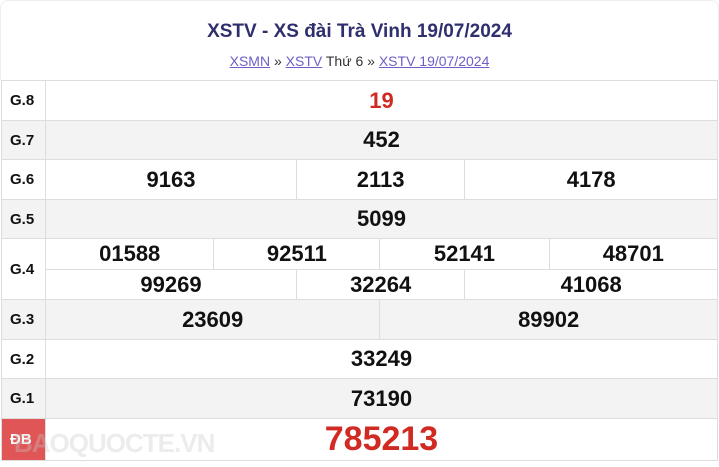  I want to click on row-g4b: 99269 32264 41068, so click(360, 284).